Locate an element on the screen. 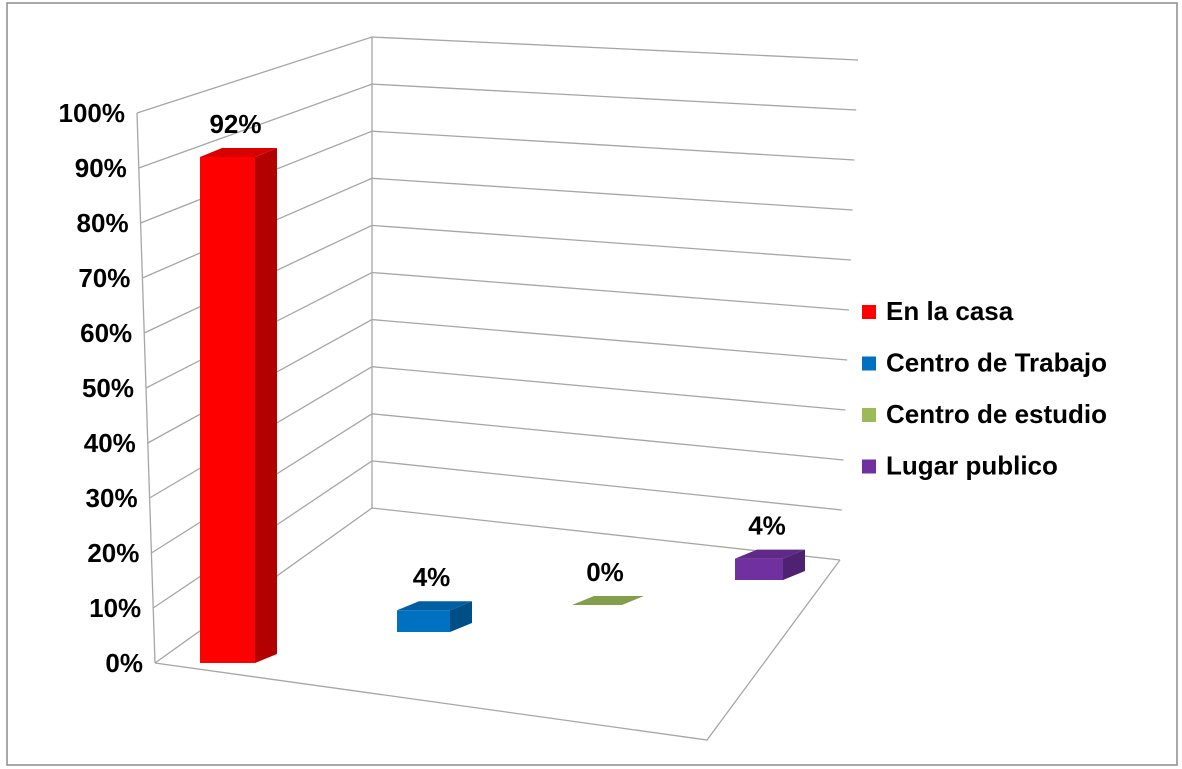 This screenshot has height=769, width=1182. legend-label: Lugar publico is located at coordinates (972, 465).